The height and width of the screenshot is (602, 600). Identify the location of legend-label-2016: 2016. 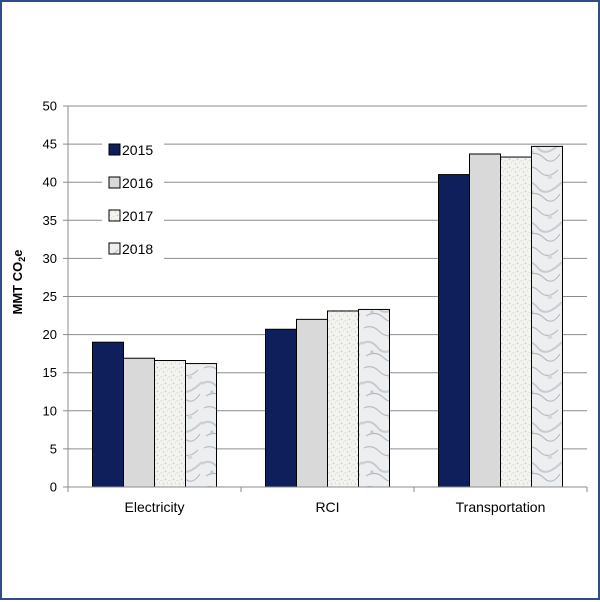
(137, 183).